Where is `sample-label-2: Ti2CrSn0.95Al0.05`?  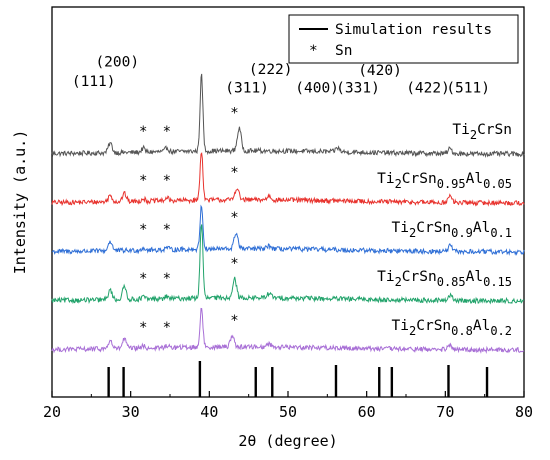 sample-label-2: Ti2CrSn0.95Al0.05 is located at coordinates (444, 181).